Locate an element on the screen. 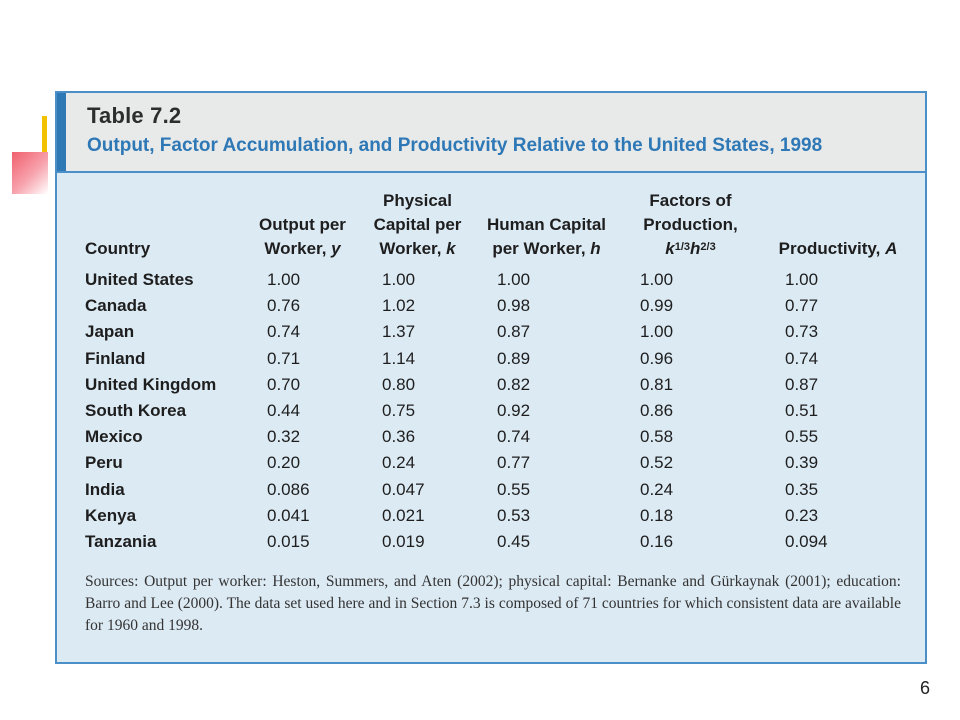  capital-cell: 0.36 is located at coordinates (399, 437).